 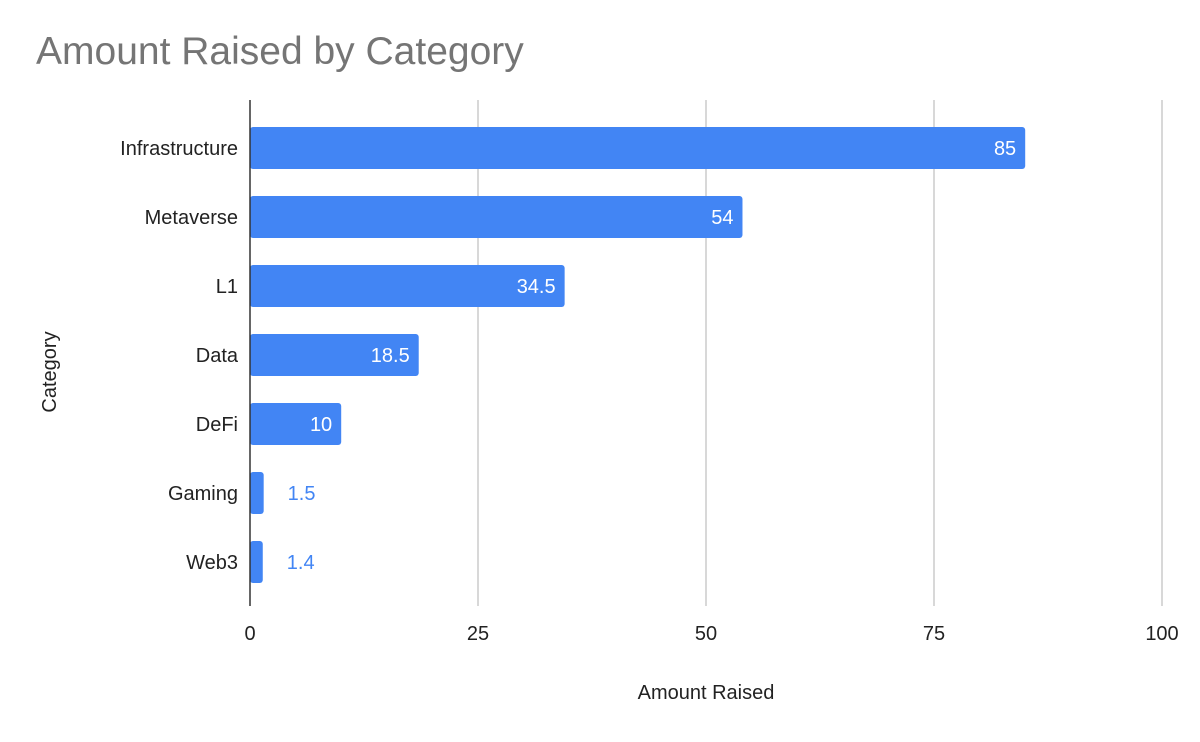 I want to click on data-label: 54, so click(x=722, y=218).